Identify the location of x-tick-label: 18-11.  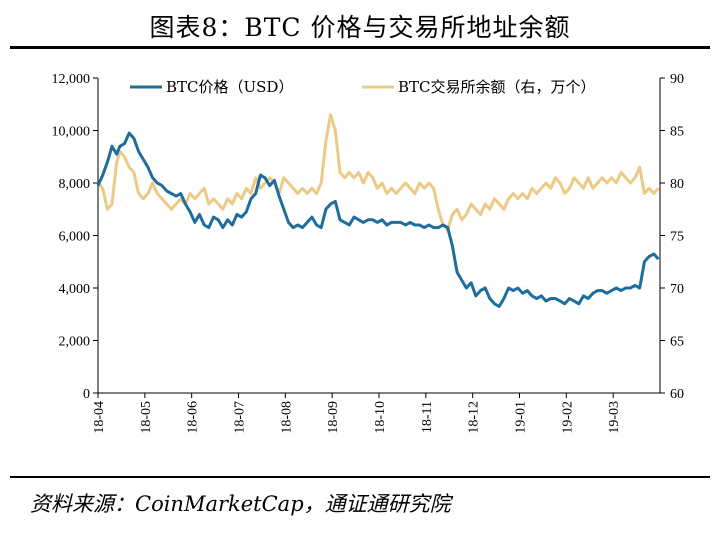
(427, 417).